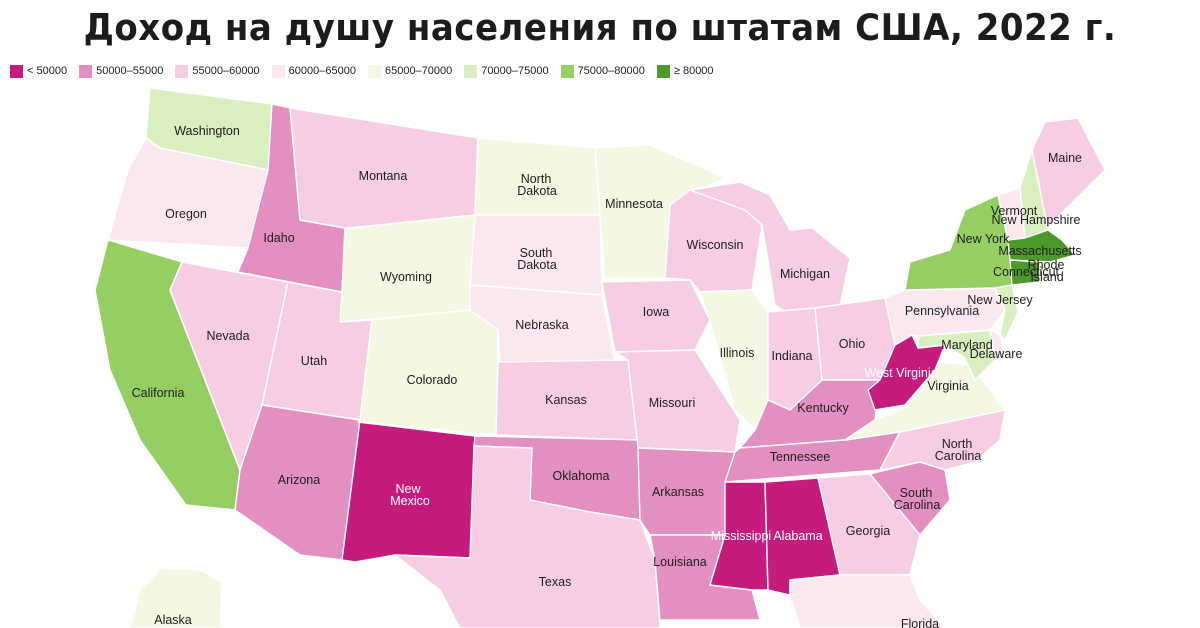 Image resolution: width=1200 pixels, height=628 pixels. I want to click on label-idaho: Idaho, so click(278, 238).